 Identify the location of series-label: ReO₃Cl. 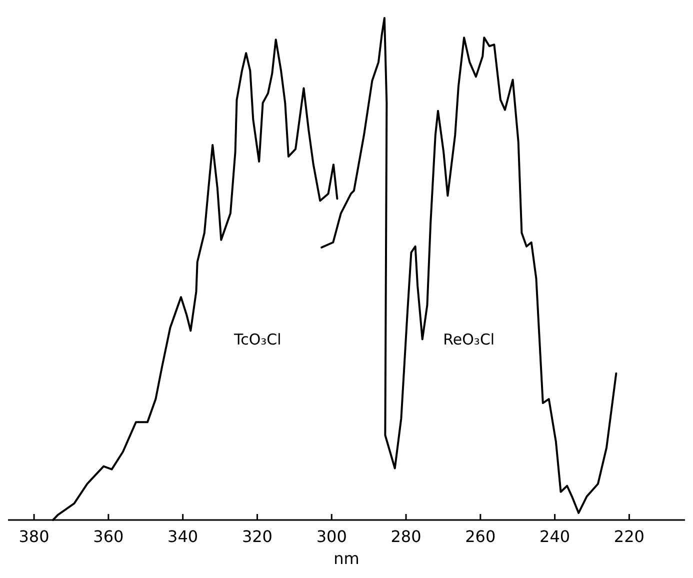
(469, 339).